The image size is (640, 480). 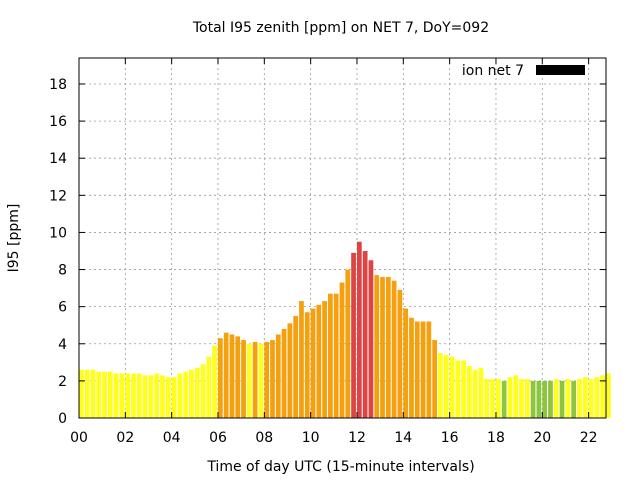 I want to click on x-tick-label: 10, so click(x=311, y=438).